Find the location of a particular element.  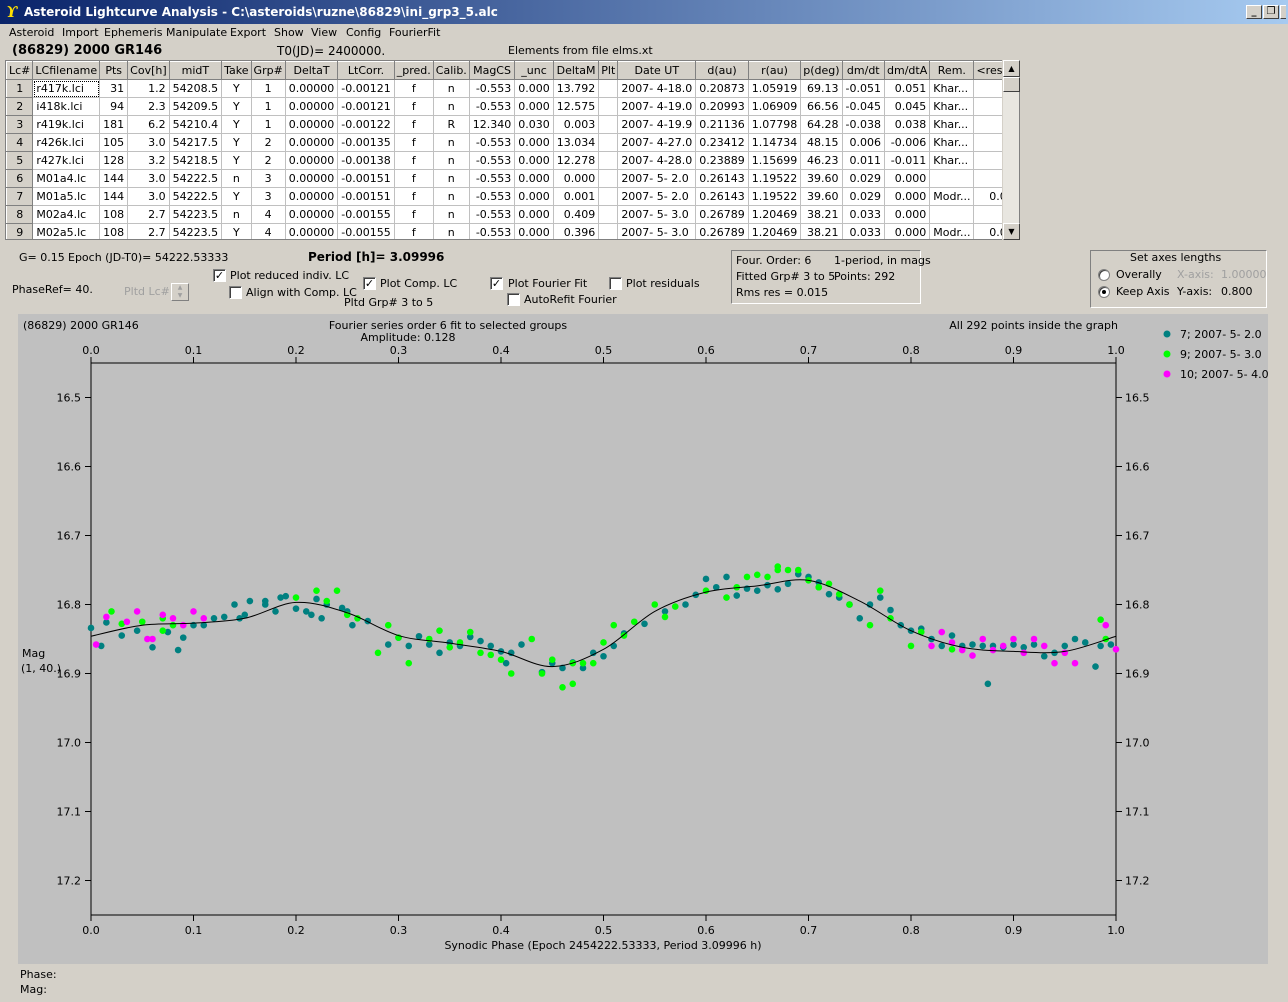

table-cell: 1.14734 is located at coordinates (775, 142).